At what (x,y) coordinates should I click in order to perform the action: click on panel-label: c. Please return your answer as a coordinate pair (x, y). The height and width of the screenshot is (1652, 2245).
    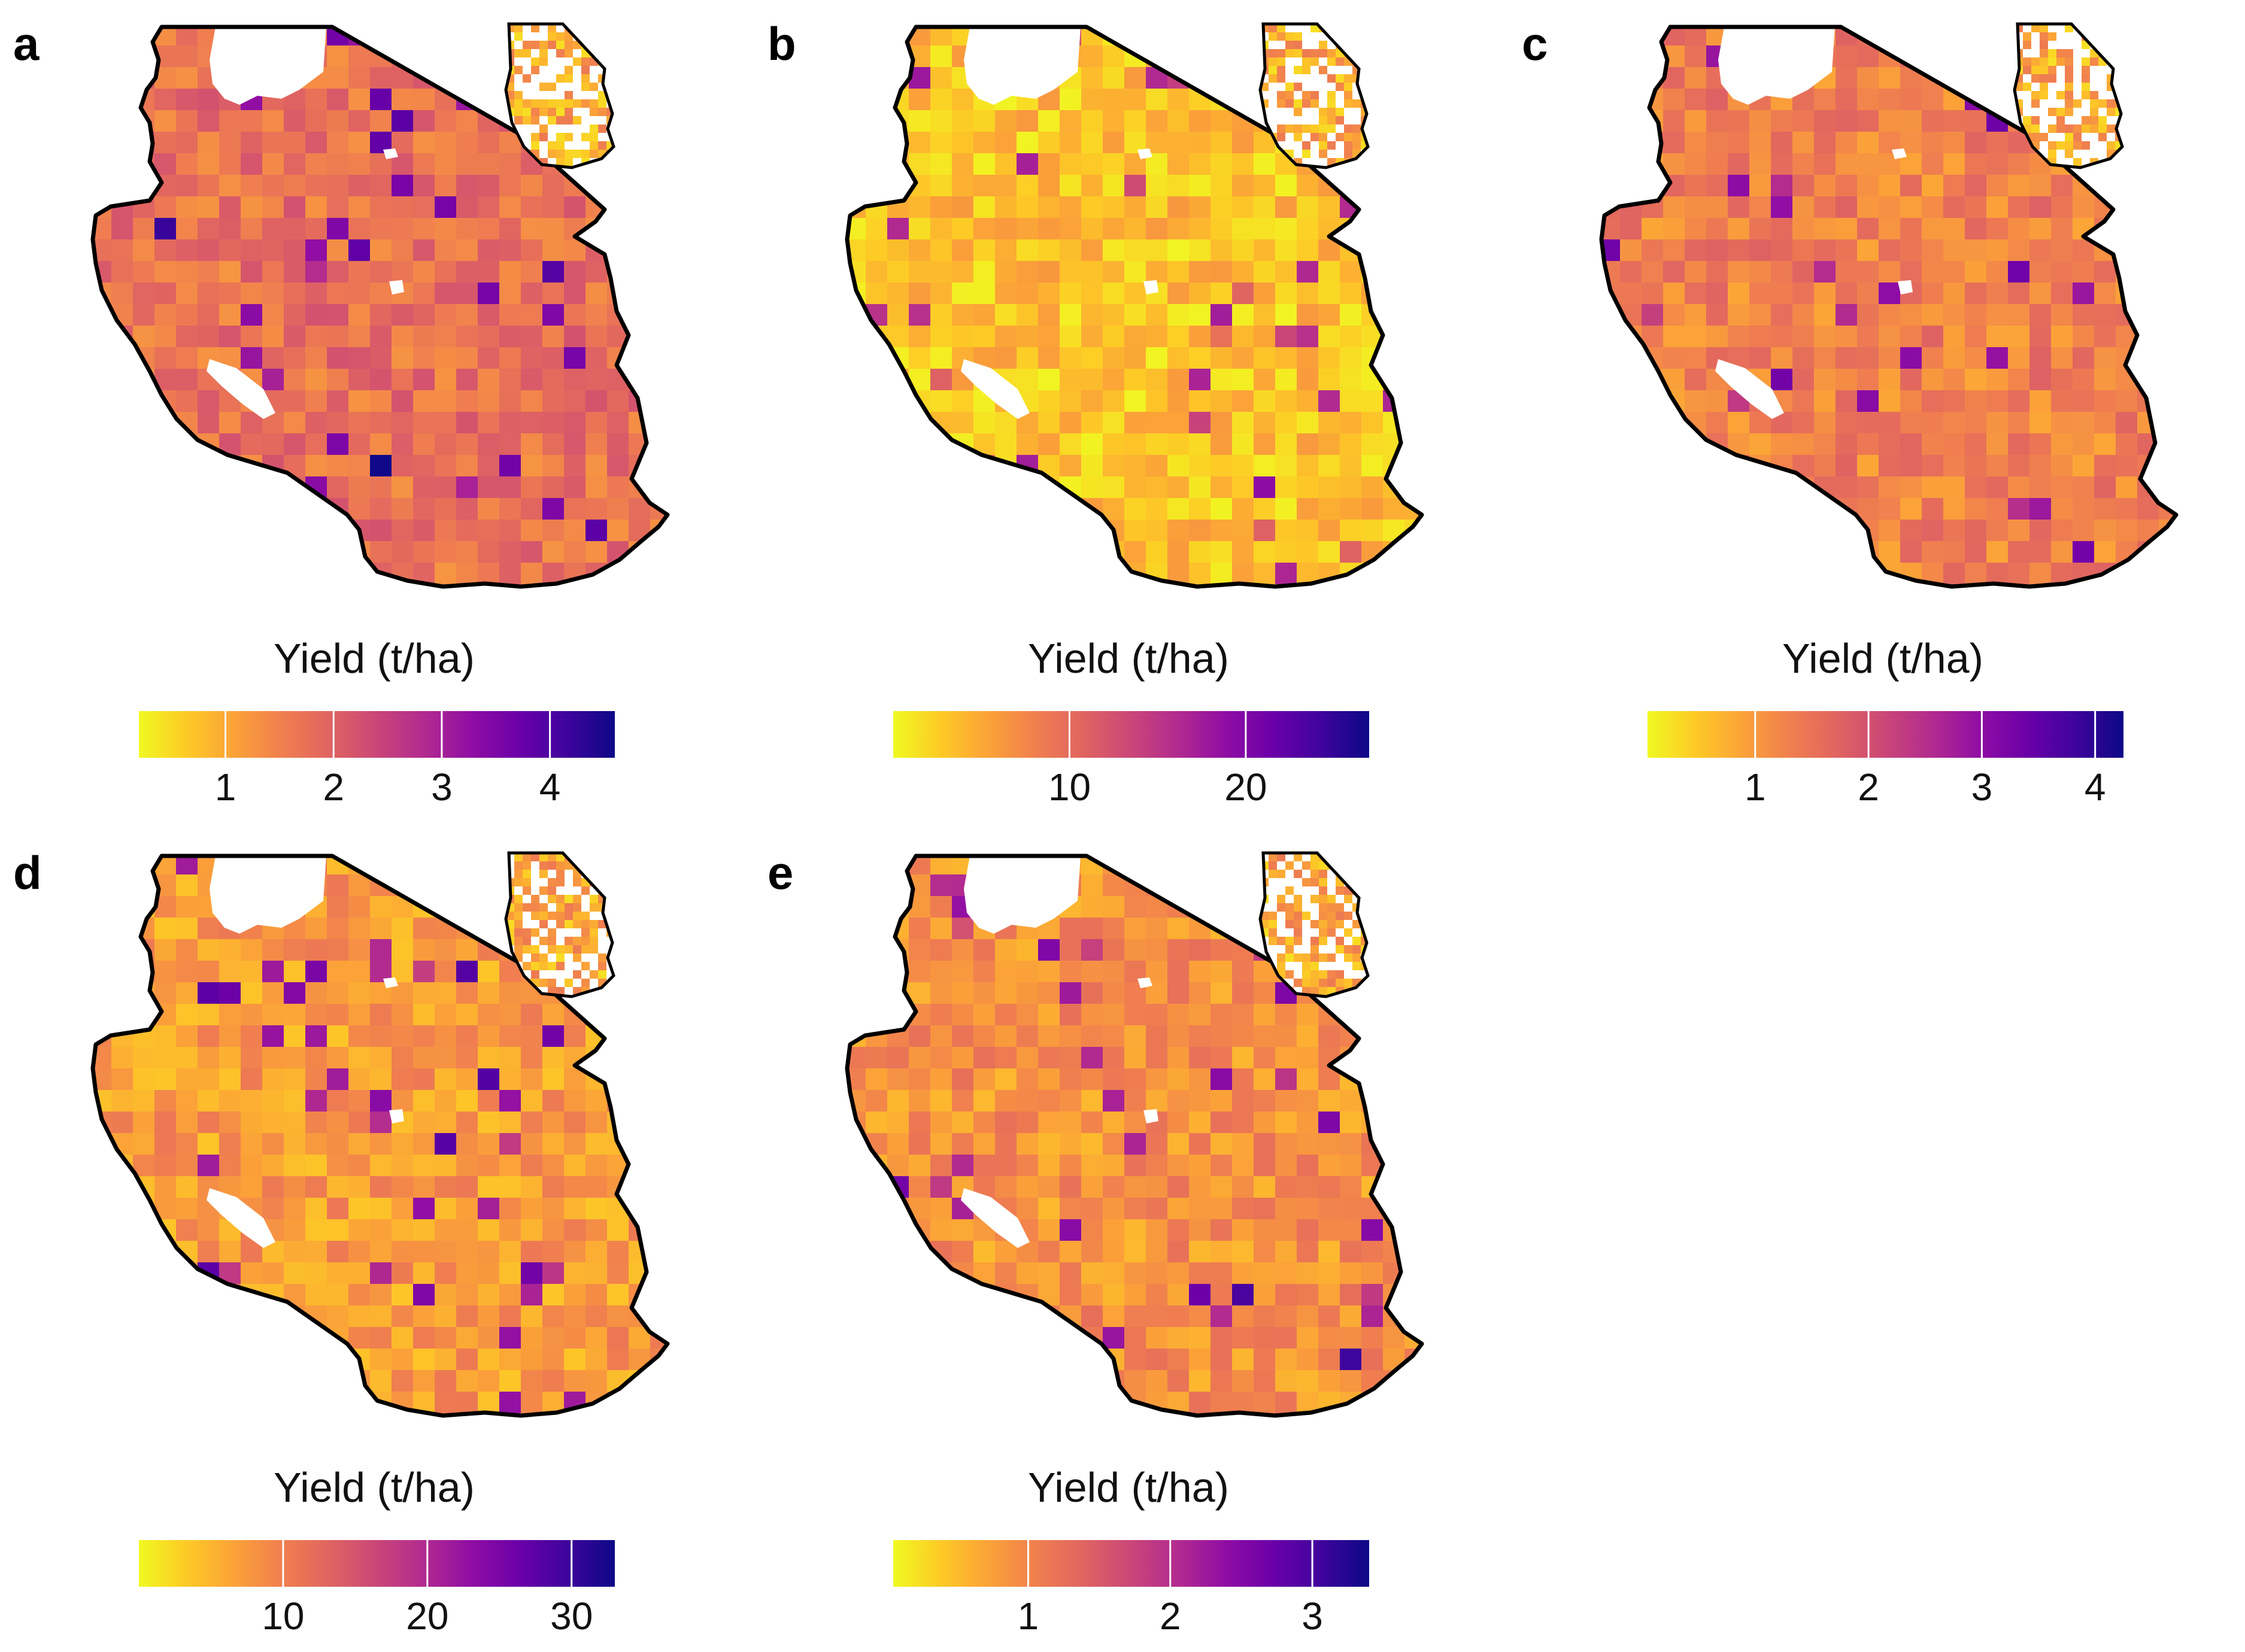
    Looking at the image, I should click on (1535, 44).